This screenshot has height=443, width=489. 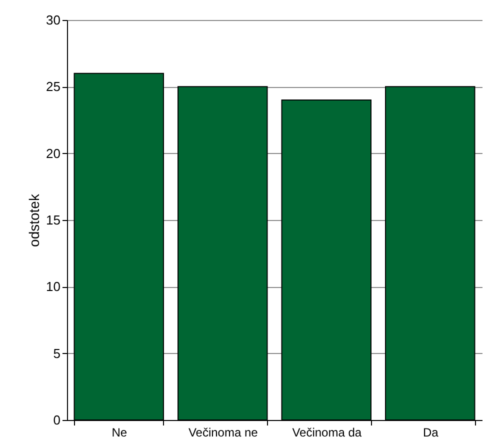 I want to click on x-tick-label: Večinoma da, so click(x=327, y=433).